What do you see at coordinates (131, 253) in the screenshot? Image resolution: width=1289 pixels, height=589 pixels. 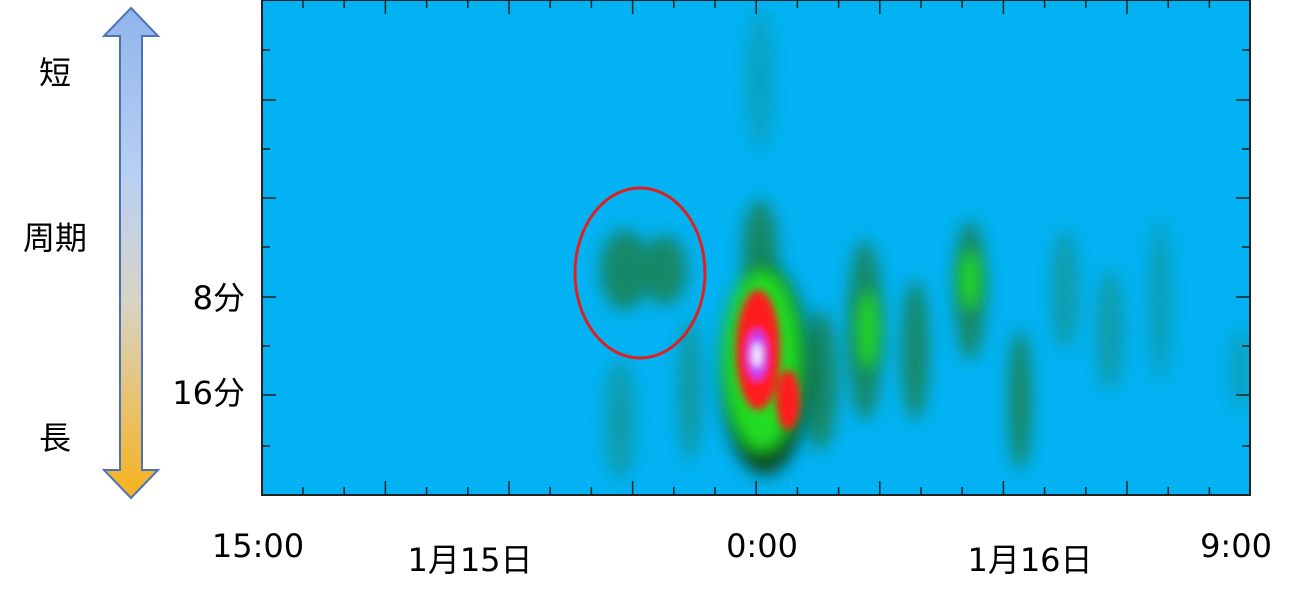 I see `arrow` at bounding box center [131, 253].